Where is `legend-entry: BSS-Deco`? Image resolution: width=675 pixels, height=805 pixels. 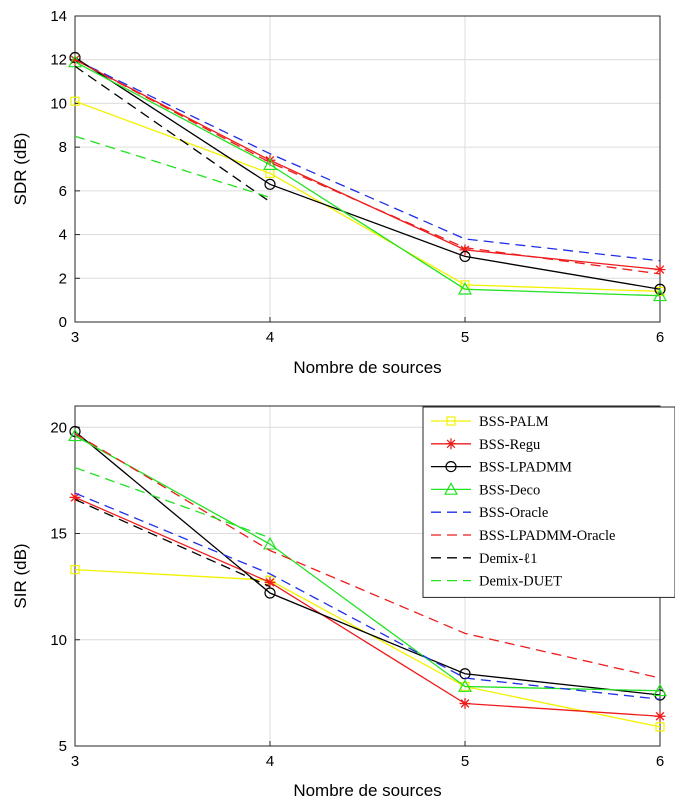
legend-entry: BSS-Deco is located at coordinates (485, 490).